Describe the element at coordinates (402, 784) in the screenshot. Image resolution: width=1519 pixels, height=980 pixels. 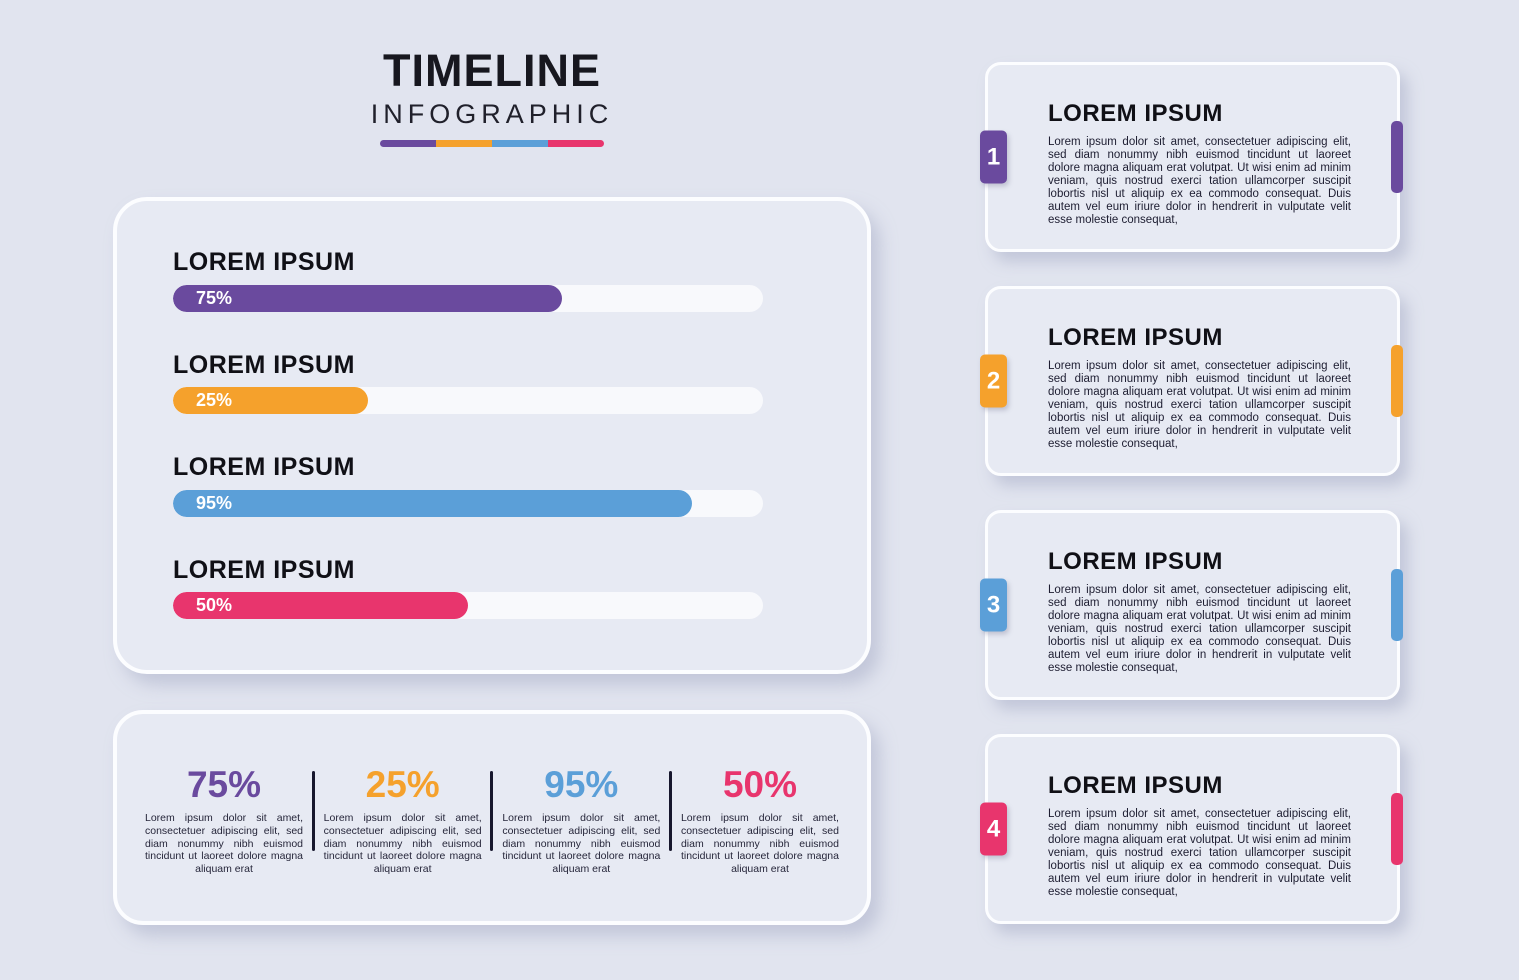
I see `stat-percent-orange: 25%` at that location.